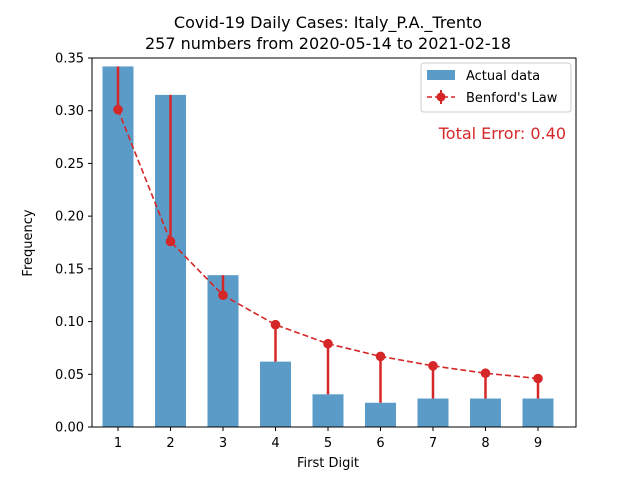 This screenshot has width=640, height=480. Describe the element at coordinates (275, 443) in the screenshot. I see `x-tick-label: 4` at that location.